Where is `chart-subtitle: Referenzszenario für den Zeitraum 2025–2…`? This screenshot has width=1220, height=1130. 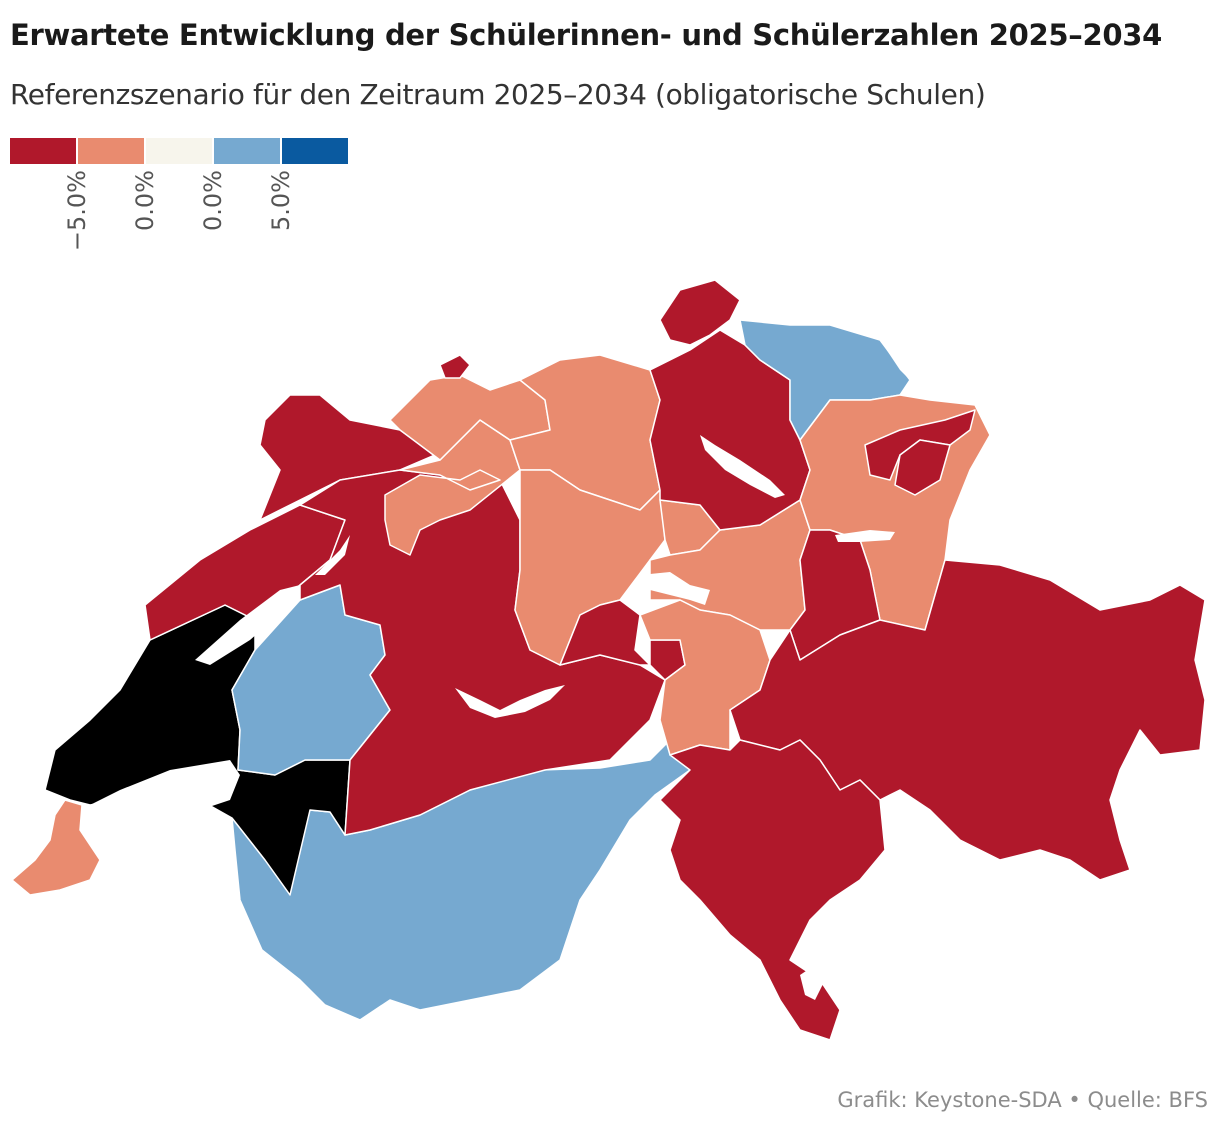 chart-subtitle: Referenzszenario für den Zeitraum 2025–2… is located at coordinates (498, 94).